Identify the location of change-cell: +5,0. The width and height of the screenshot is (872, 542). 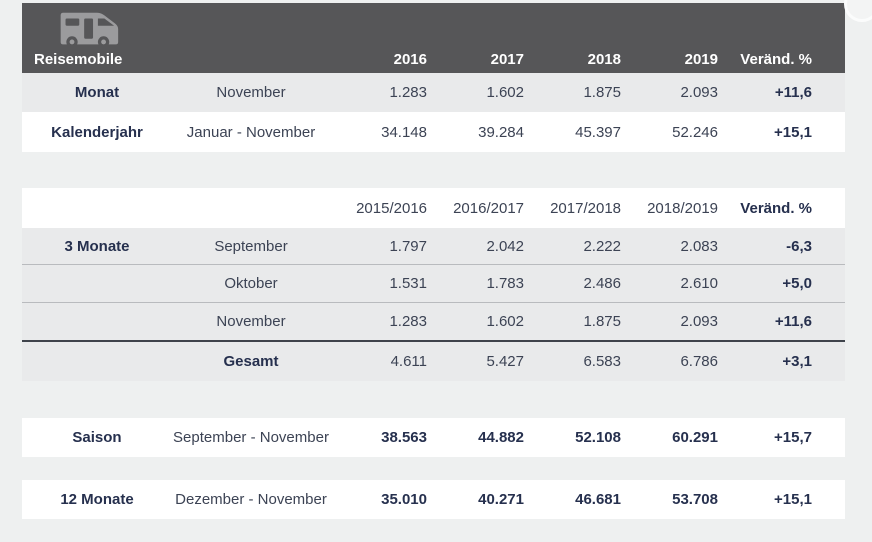
(797, 283).